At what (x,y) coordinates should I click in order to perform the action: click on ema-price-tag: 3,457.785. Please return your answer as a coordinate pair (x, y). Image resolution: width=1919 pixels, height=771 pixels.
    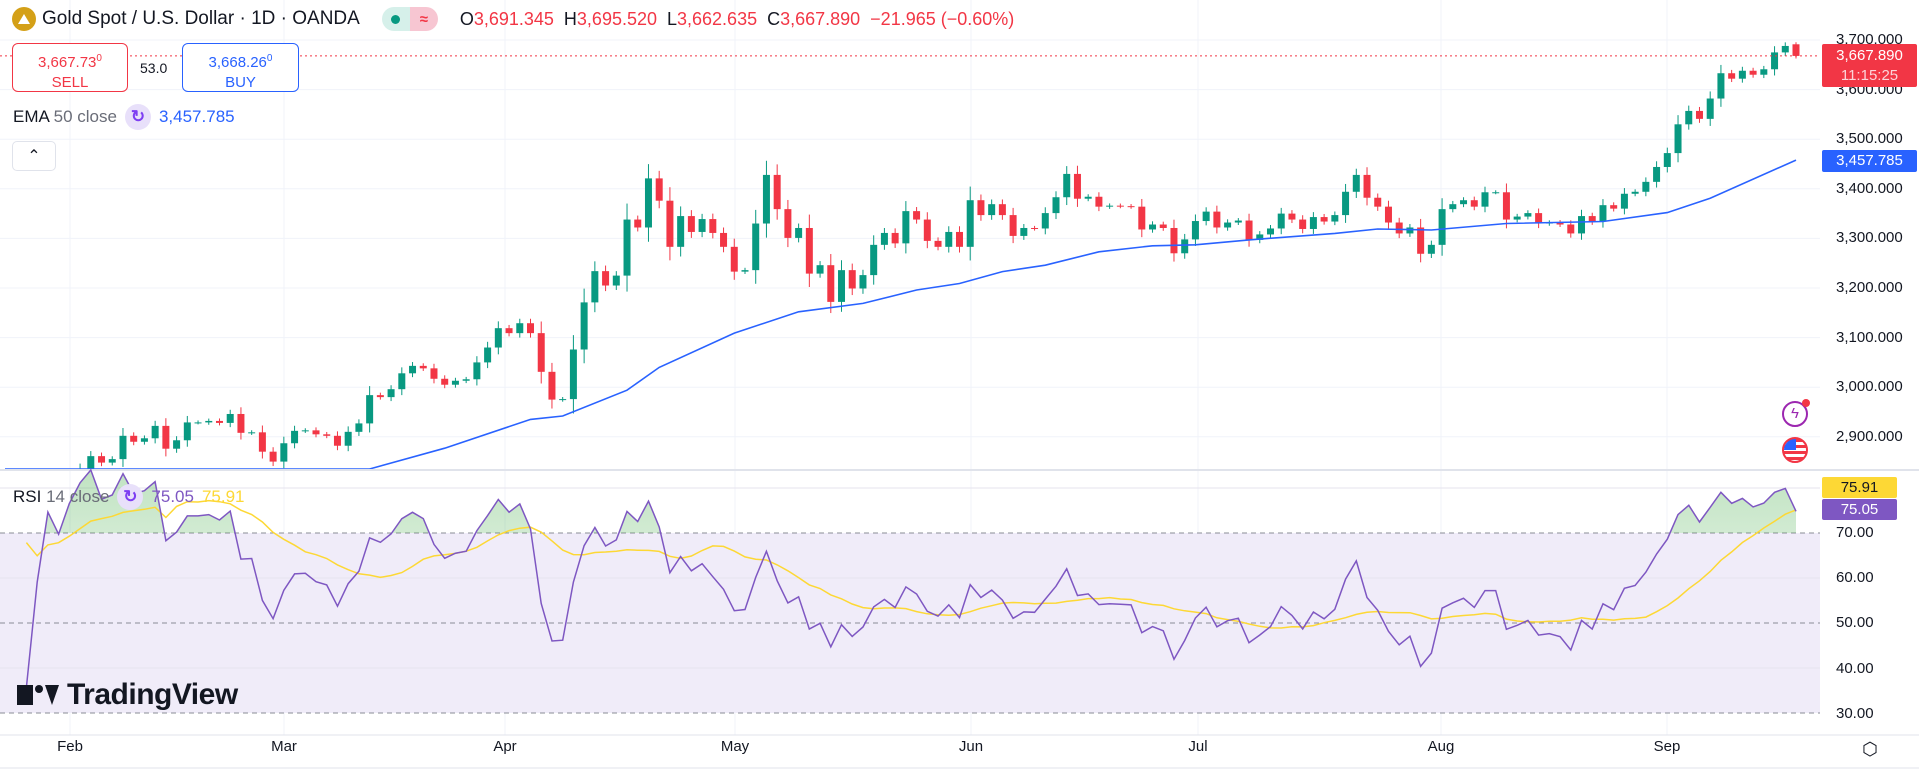
    Looking at the image, I should click on (1869, 161).